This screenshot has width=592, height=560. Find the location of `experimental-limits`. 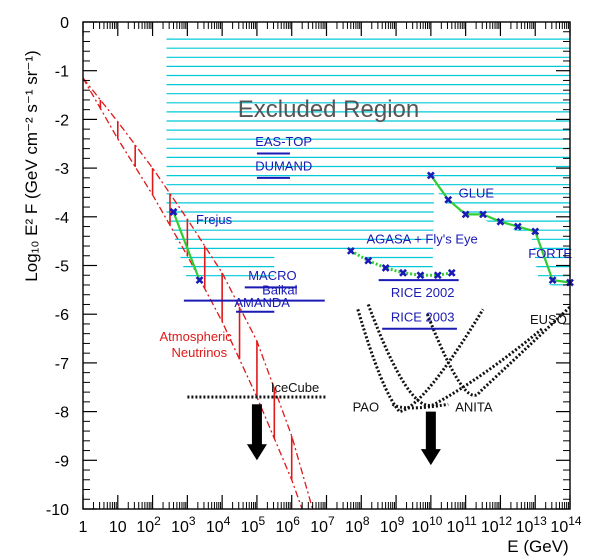

experimental-limits is located at coordinates (321, 241).